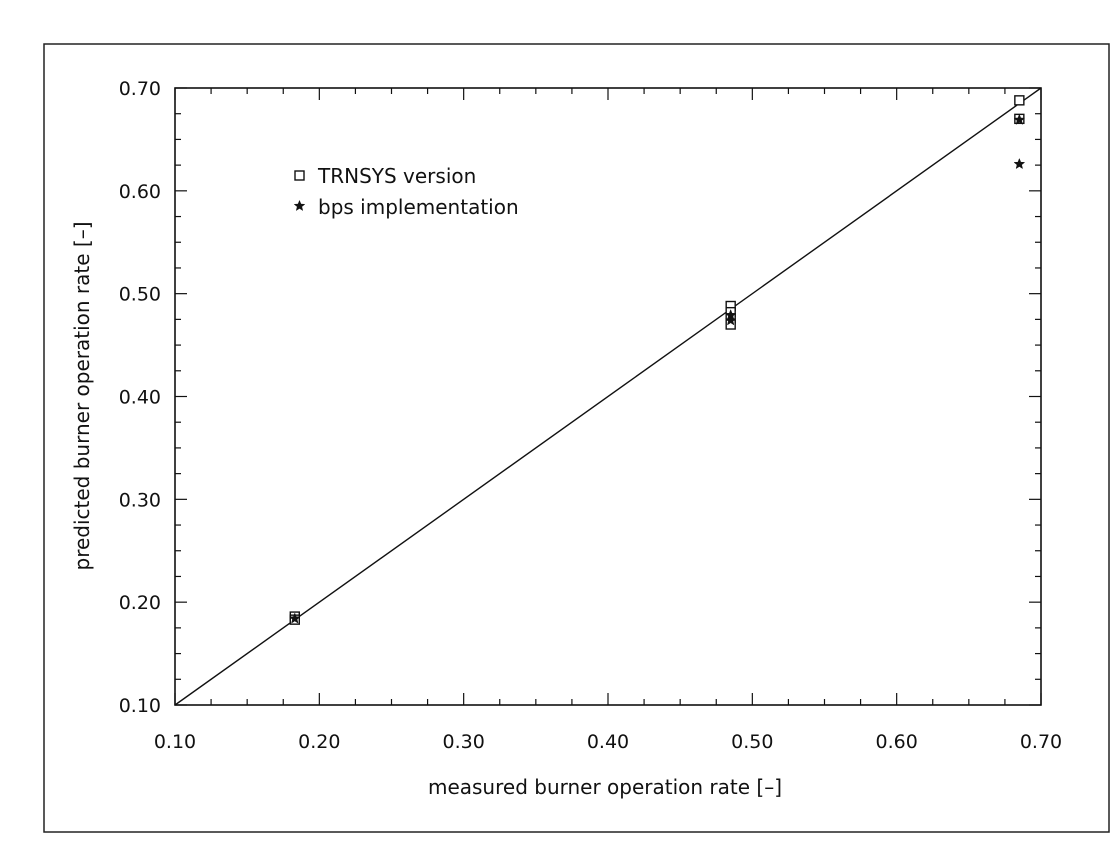 The height and width of the screenshot is (849, 1119). Describe the element at coordinates (752, 742) in the screenshot. I see `x-tick-label: 0.50` at that location.